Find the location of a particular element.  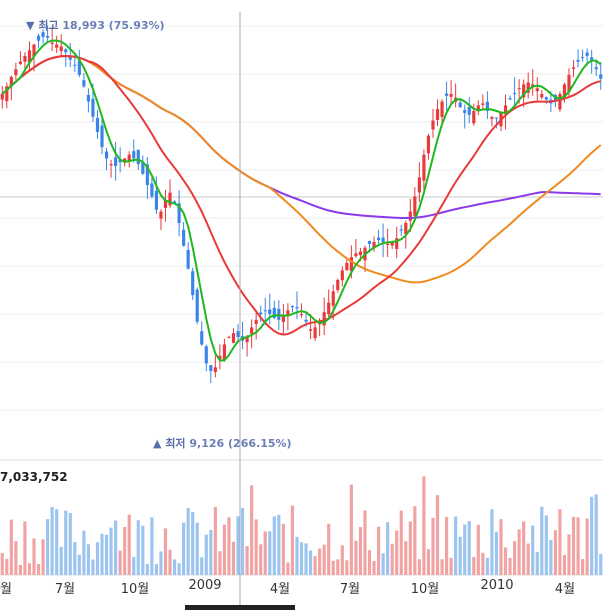

low-annotation: ▲ 최저 9,126 (266.15%) is located at coordinates (222, 443).